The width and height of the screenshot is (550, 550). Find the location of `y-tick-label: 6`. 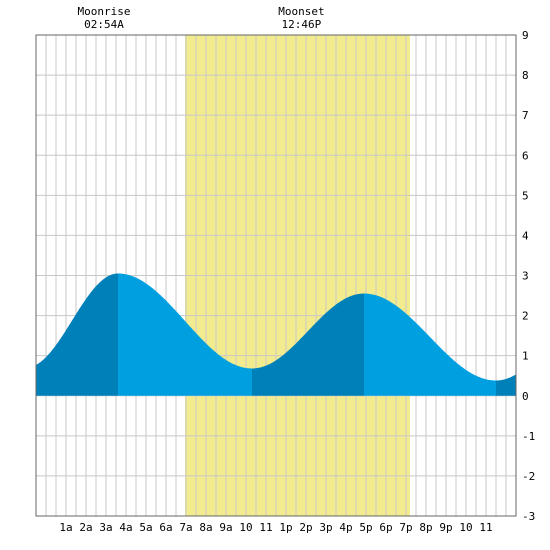

y-tick-label: 6 is located at coordinates (525, 155).